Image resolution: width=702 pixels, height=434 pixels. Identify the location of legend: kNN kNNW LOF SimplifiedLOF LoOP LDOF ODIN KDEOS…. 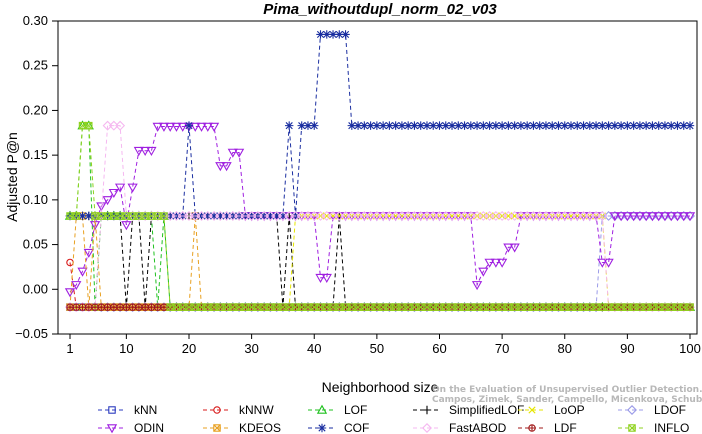
(393, 418).